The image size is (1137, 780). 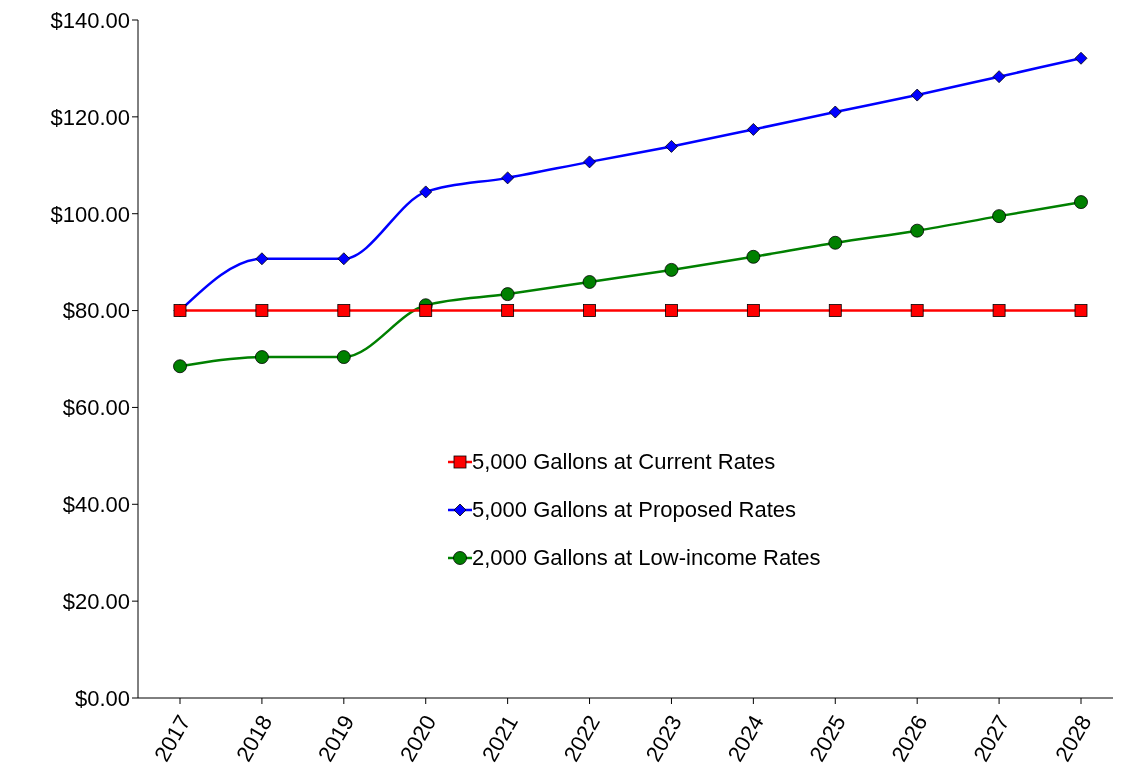 I want to click on y-tick-label: $120.00, so click(x=90, y=117).